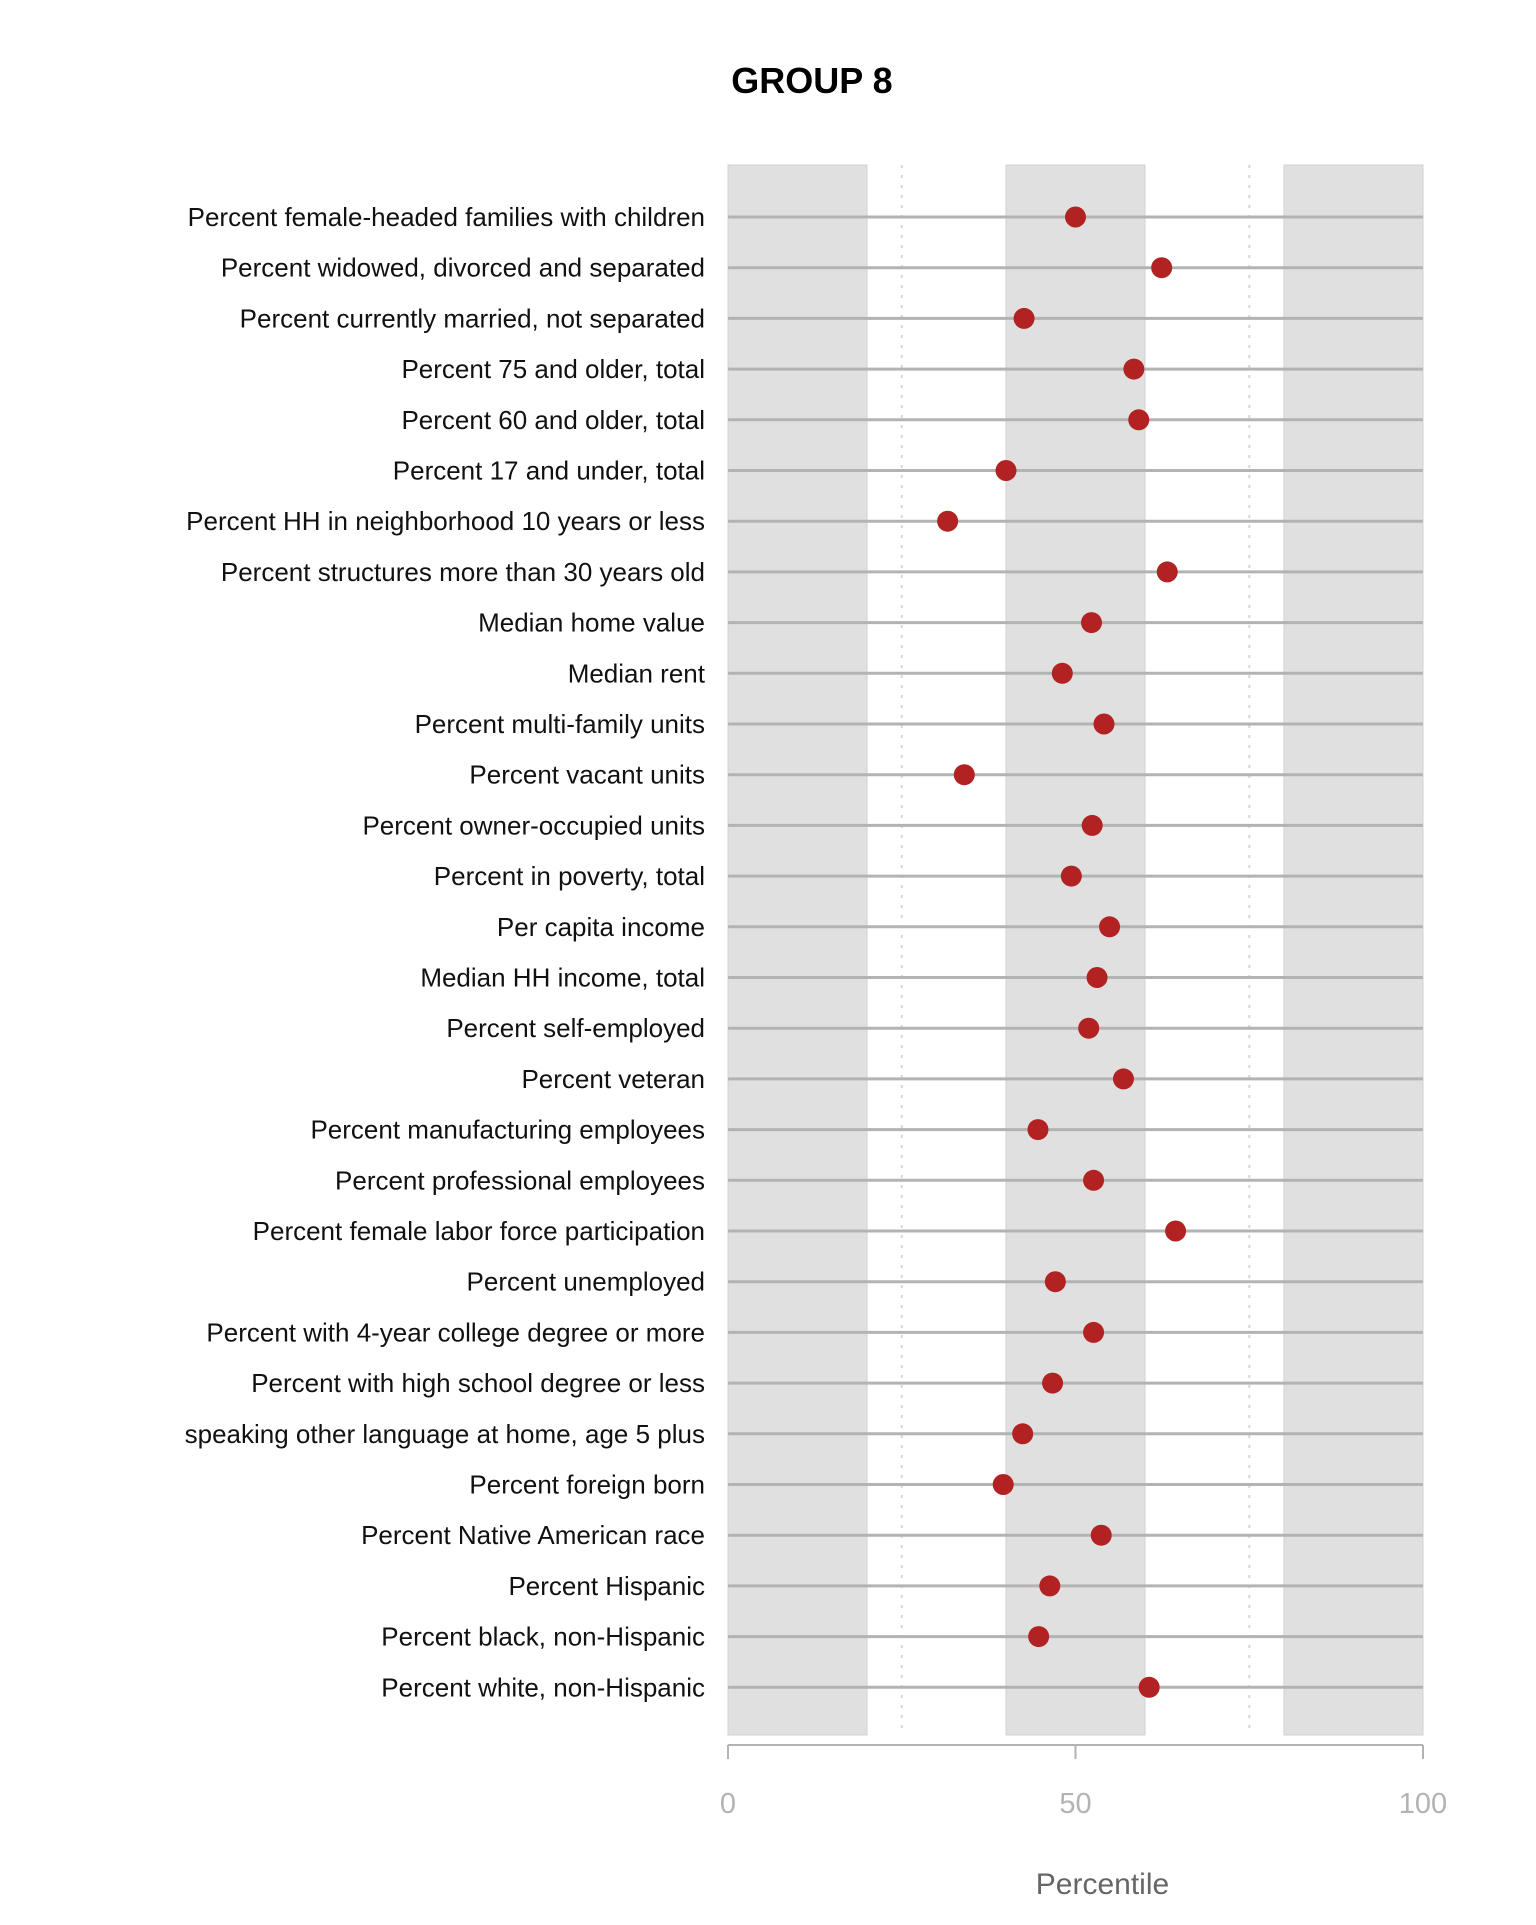 Image resolution: width=1536 pixels, height=1925 pixels. Describe the element at coordinates (601, 927) in the screenshot. I see `y-axis-label: Per capita income` at that location.